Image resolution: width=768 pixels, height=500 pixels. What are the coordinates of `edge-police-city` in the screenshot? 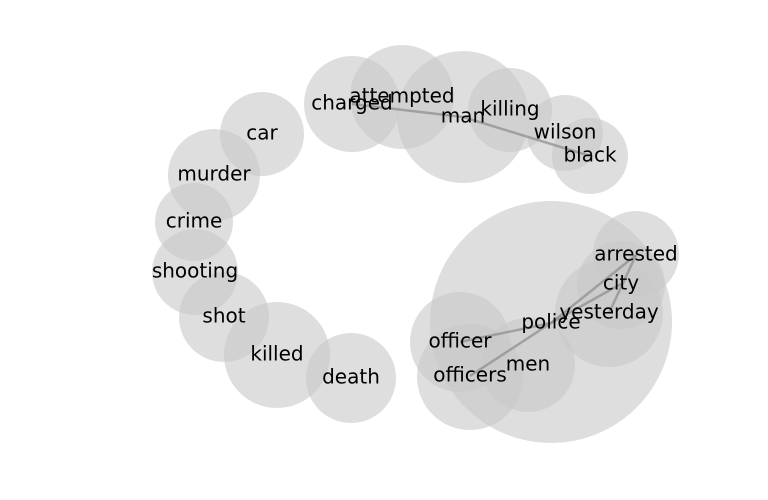 It's located at (586, 303).